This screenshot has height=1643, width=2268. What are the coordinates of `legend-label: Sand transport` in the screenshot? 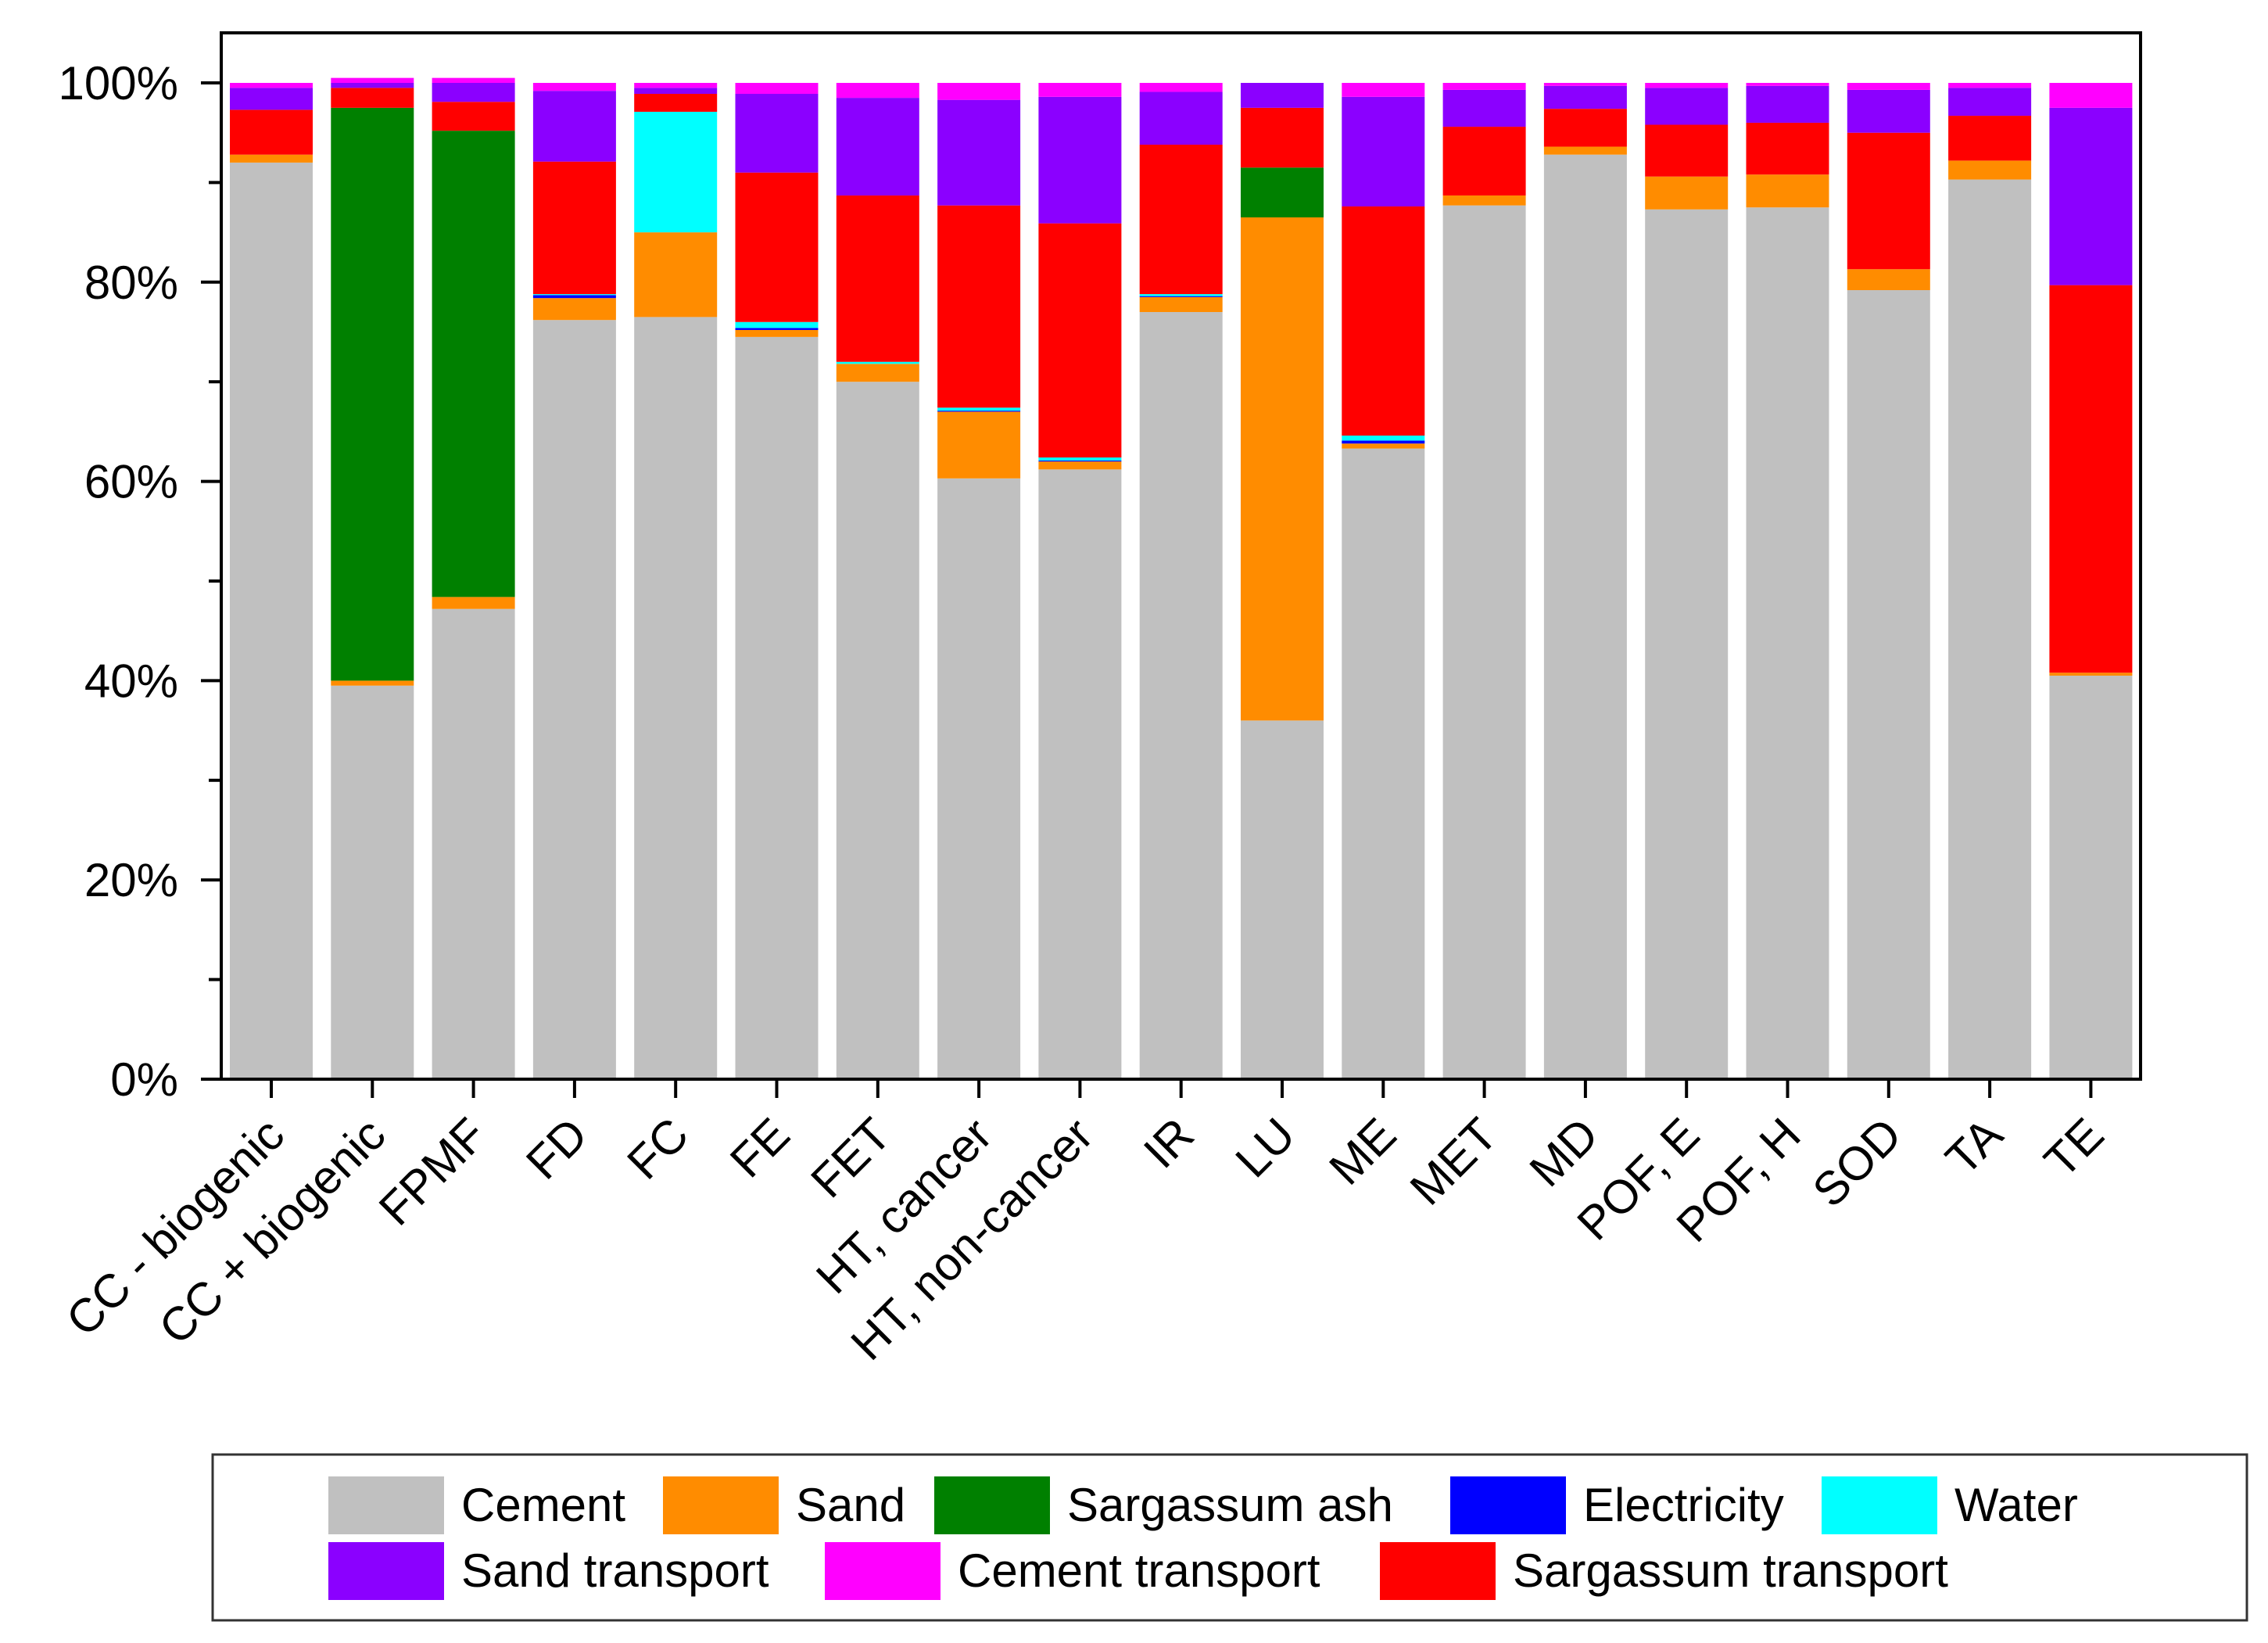 It's located at (615, 1570).